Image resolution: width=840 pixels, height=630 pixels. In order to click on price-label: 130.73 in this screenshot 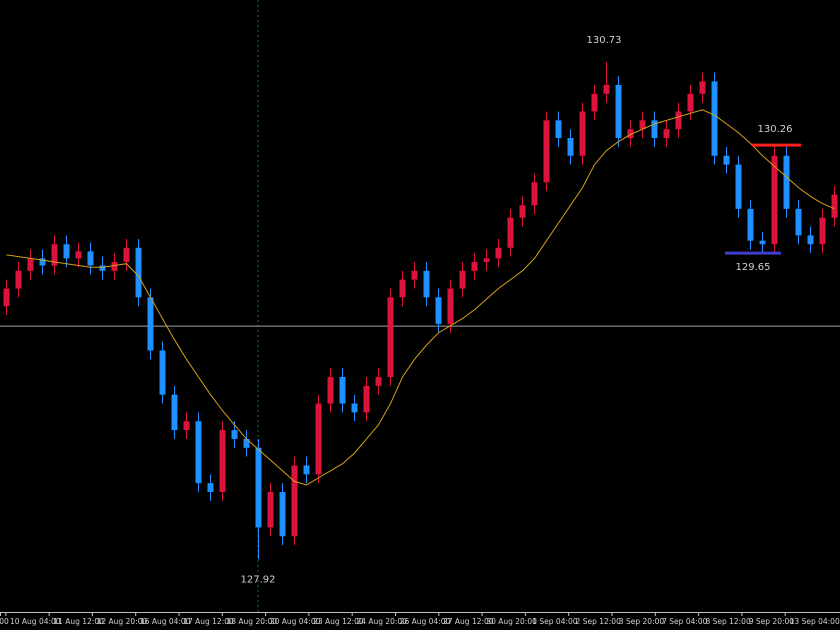, I will do `click(604, 40)`.